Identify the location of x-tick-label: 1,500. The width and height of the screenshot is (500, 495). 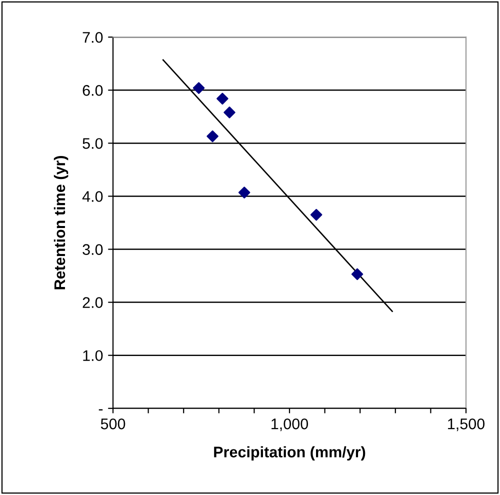
(466, 425).